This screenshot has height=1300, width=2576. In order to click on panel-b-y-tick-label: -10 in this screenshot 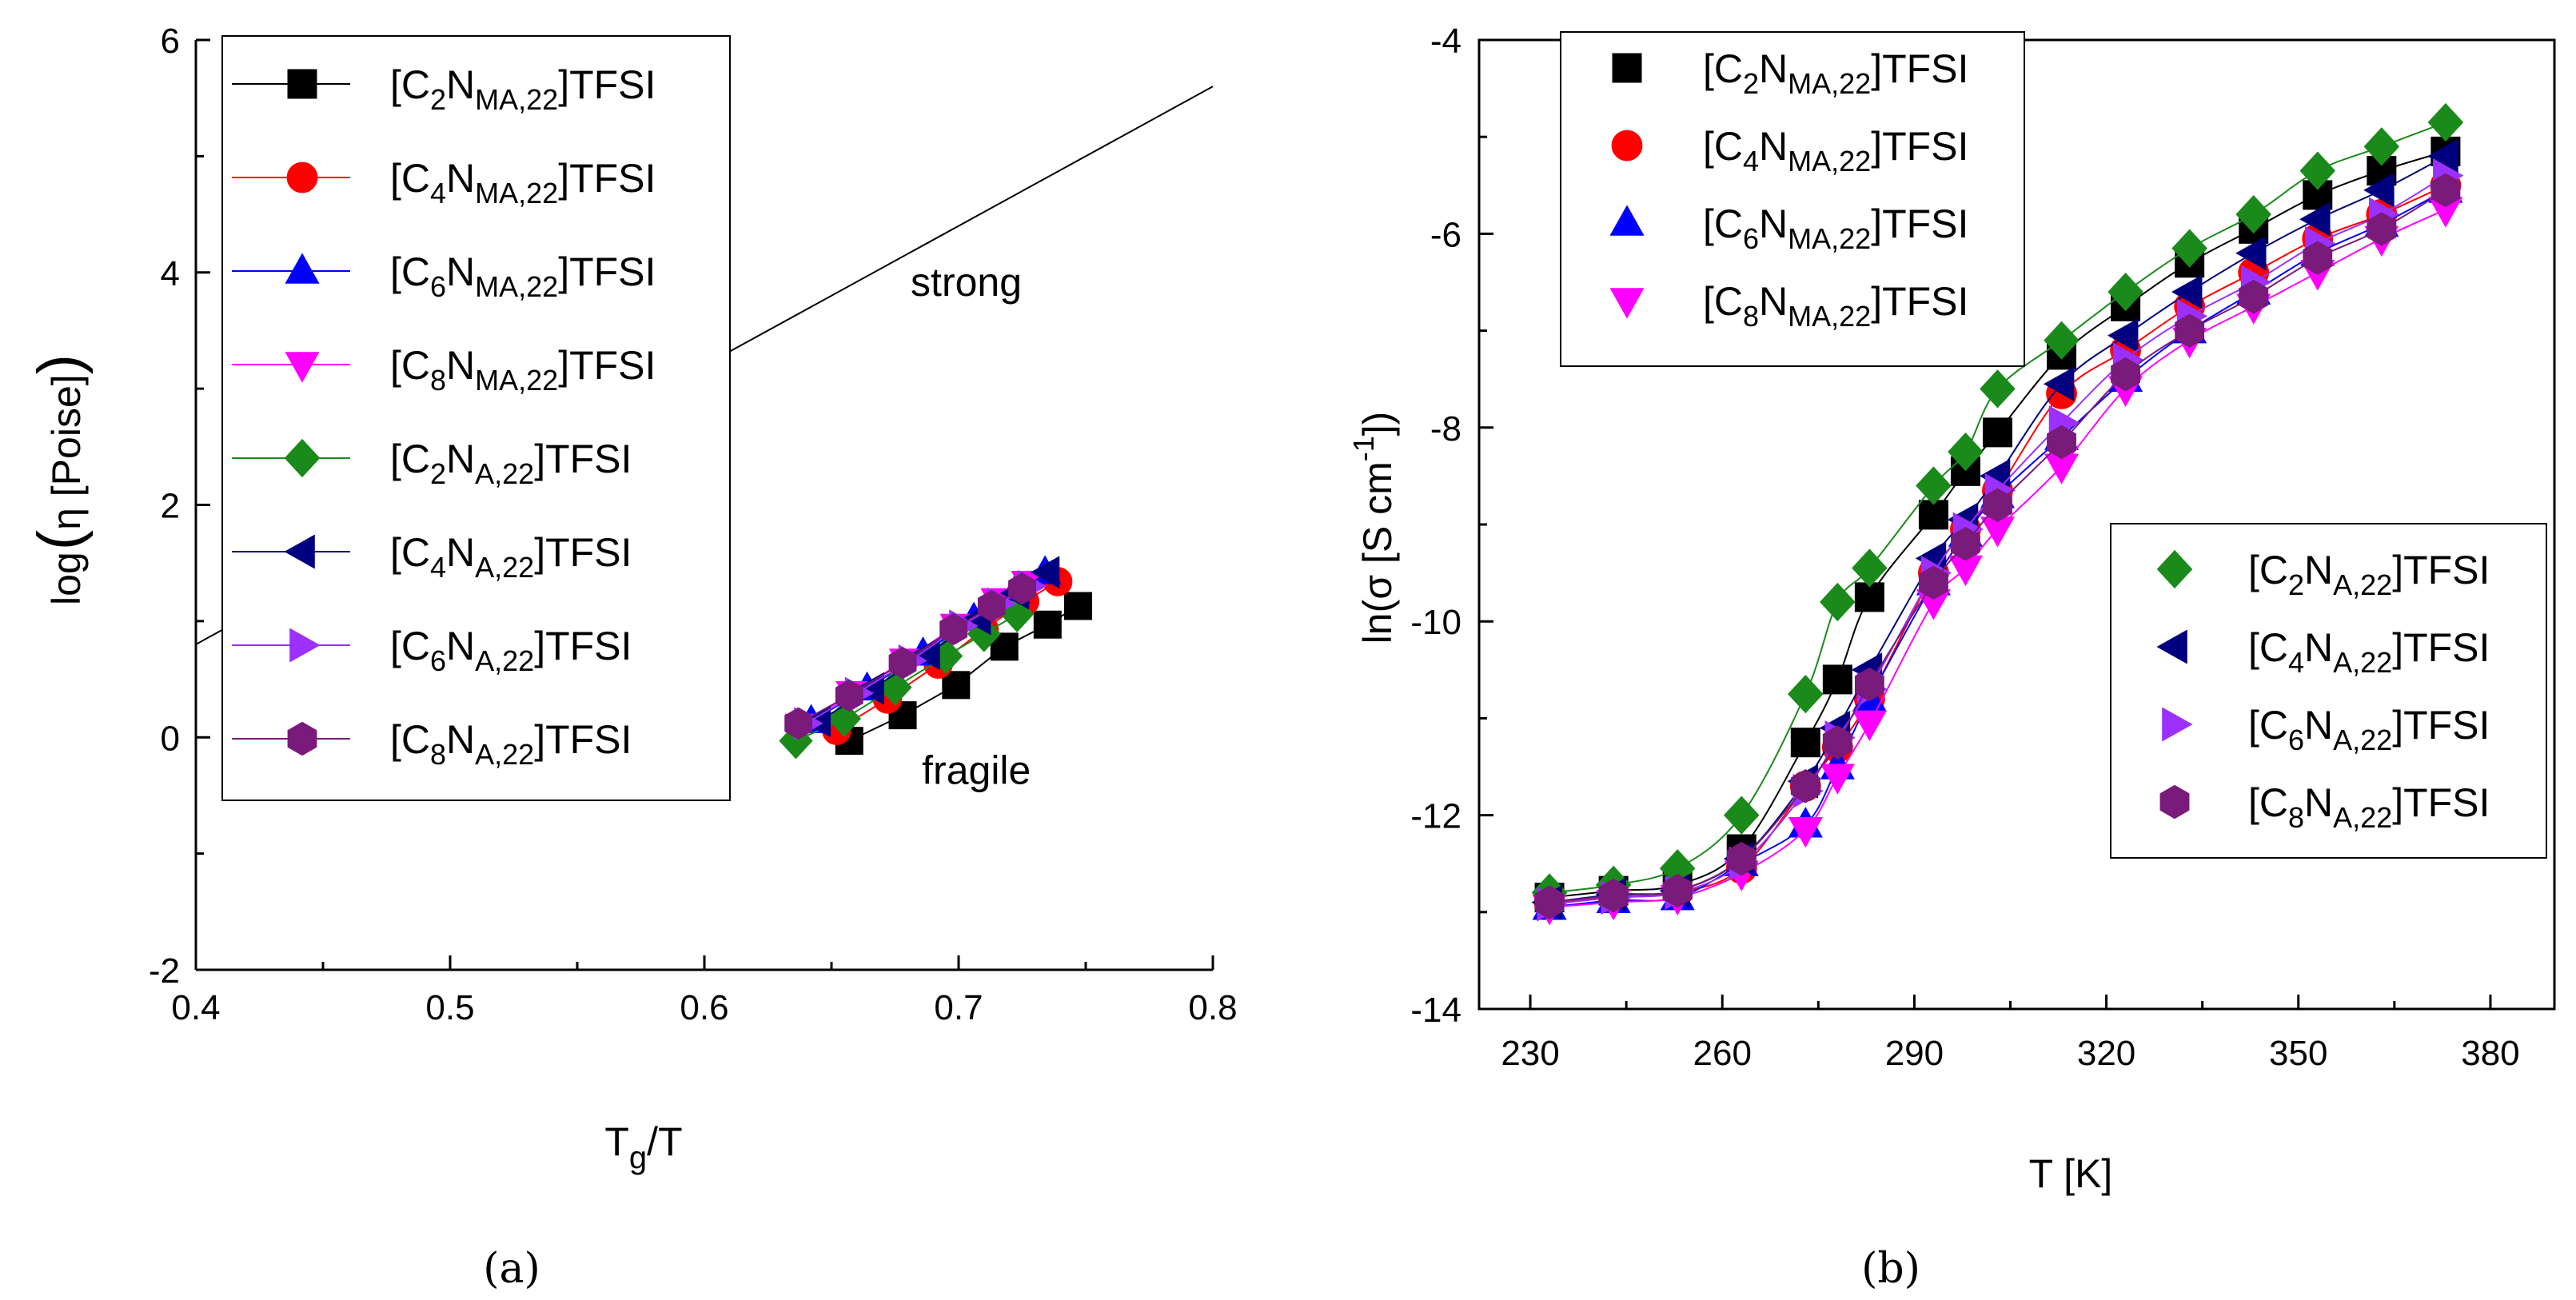, I will do `click(1436, 623)`.